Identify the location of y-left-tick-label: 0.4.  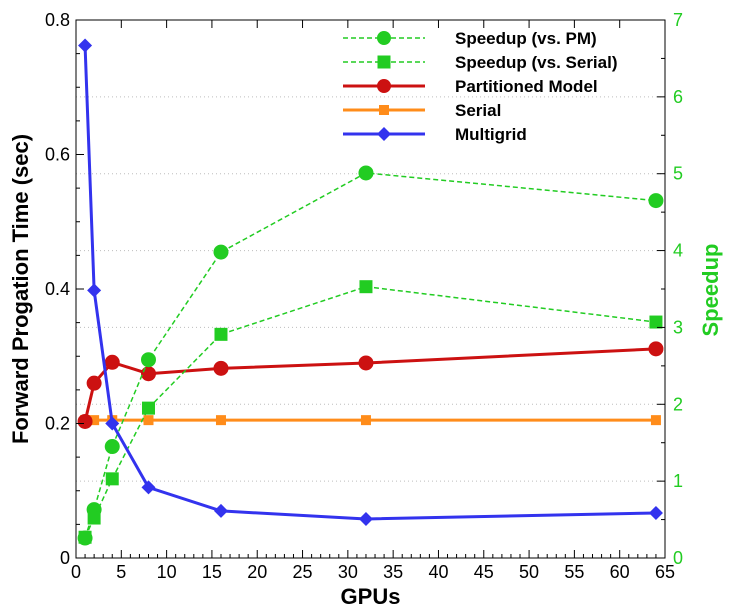
(57, 289).